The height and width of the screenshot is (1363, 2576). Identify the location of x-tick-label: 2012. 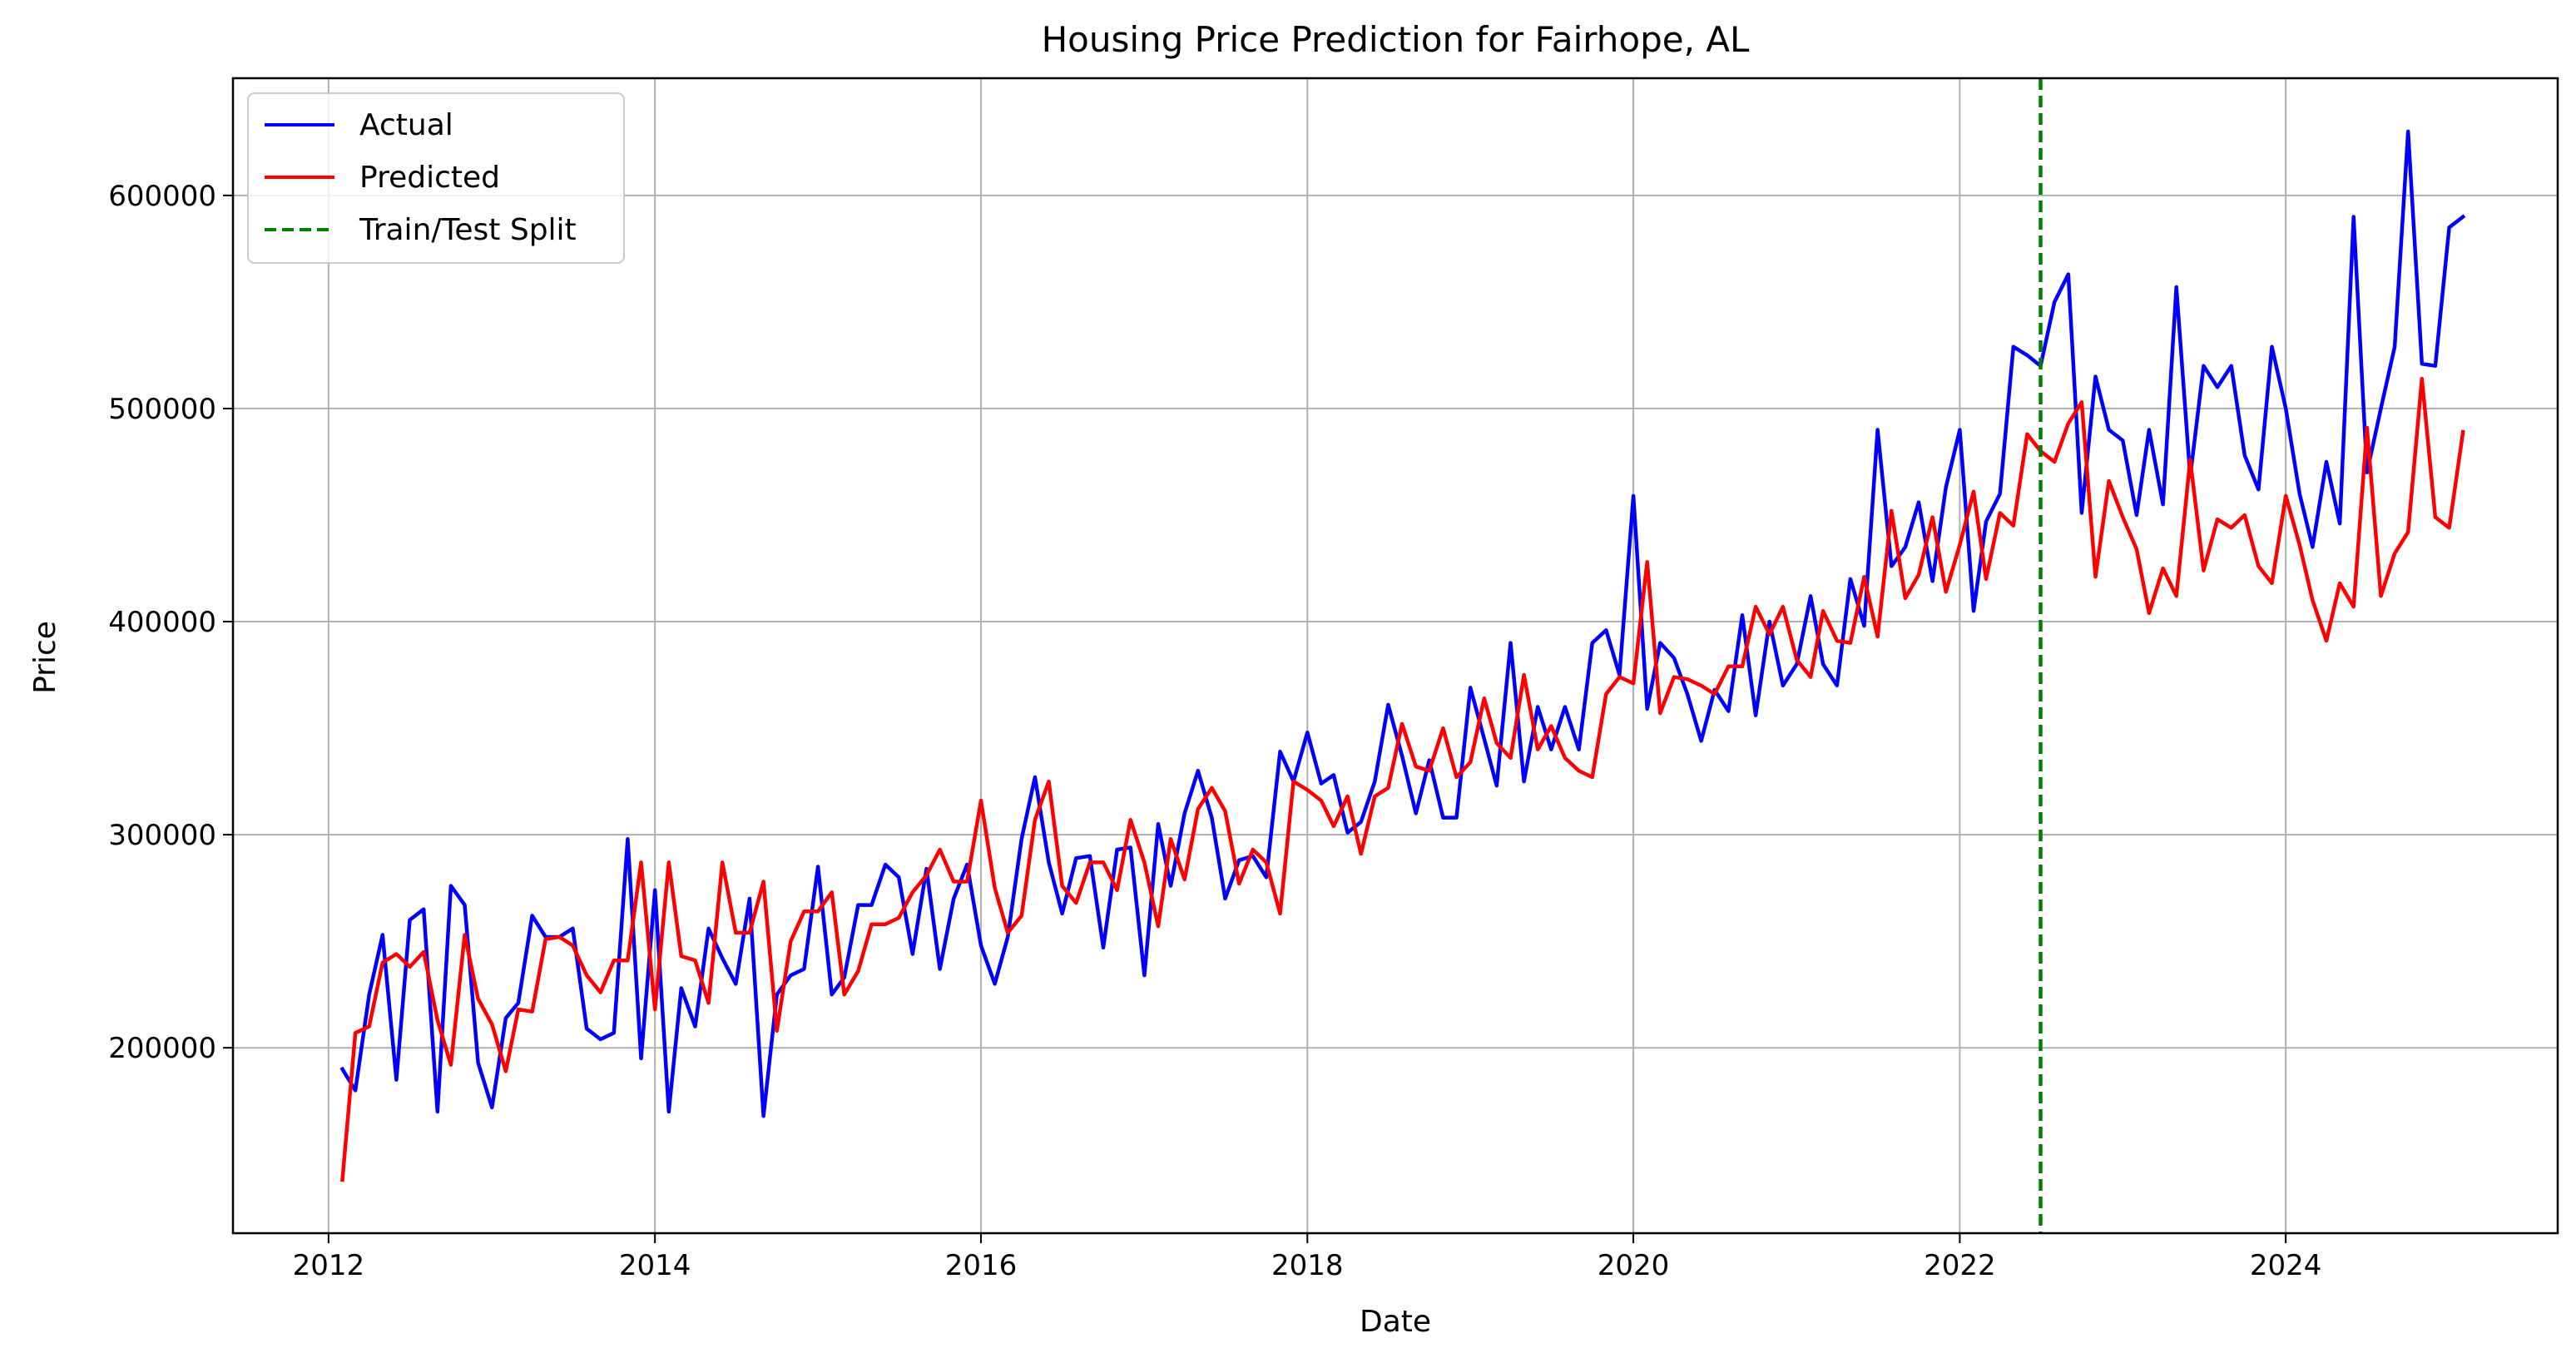
(329, 1265).